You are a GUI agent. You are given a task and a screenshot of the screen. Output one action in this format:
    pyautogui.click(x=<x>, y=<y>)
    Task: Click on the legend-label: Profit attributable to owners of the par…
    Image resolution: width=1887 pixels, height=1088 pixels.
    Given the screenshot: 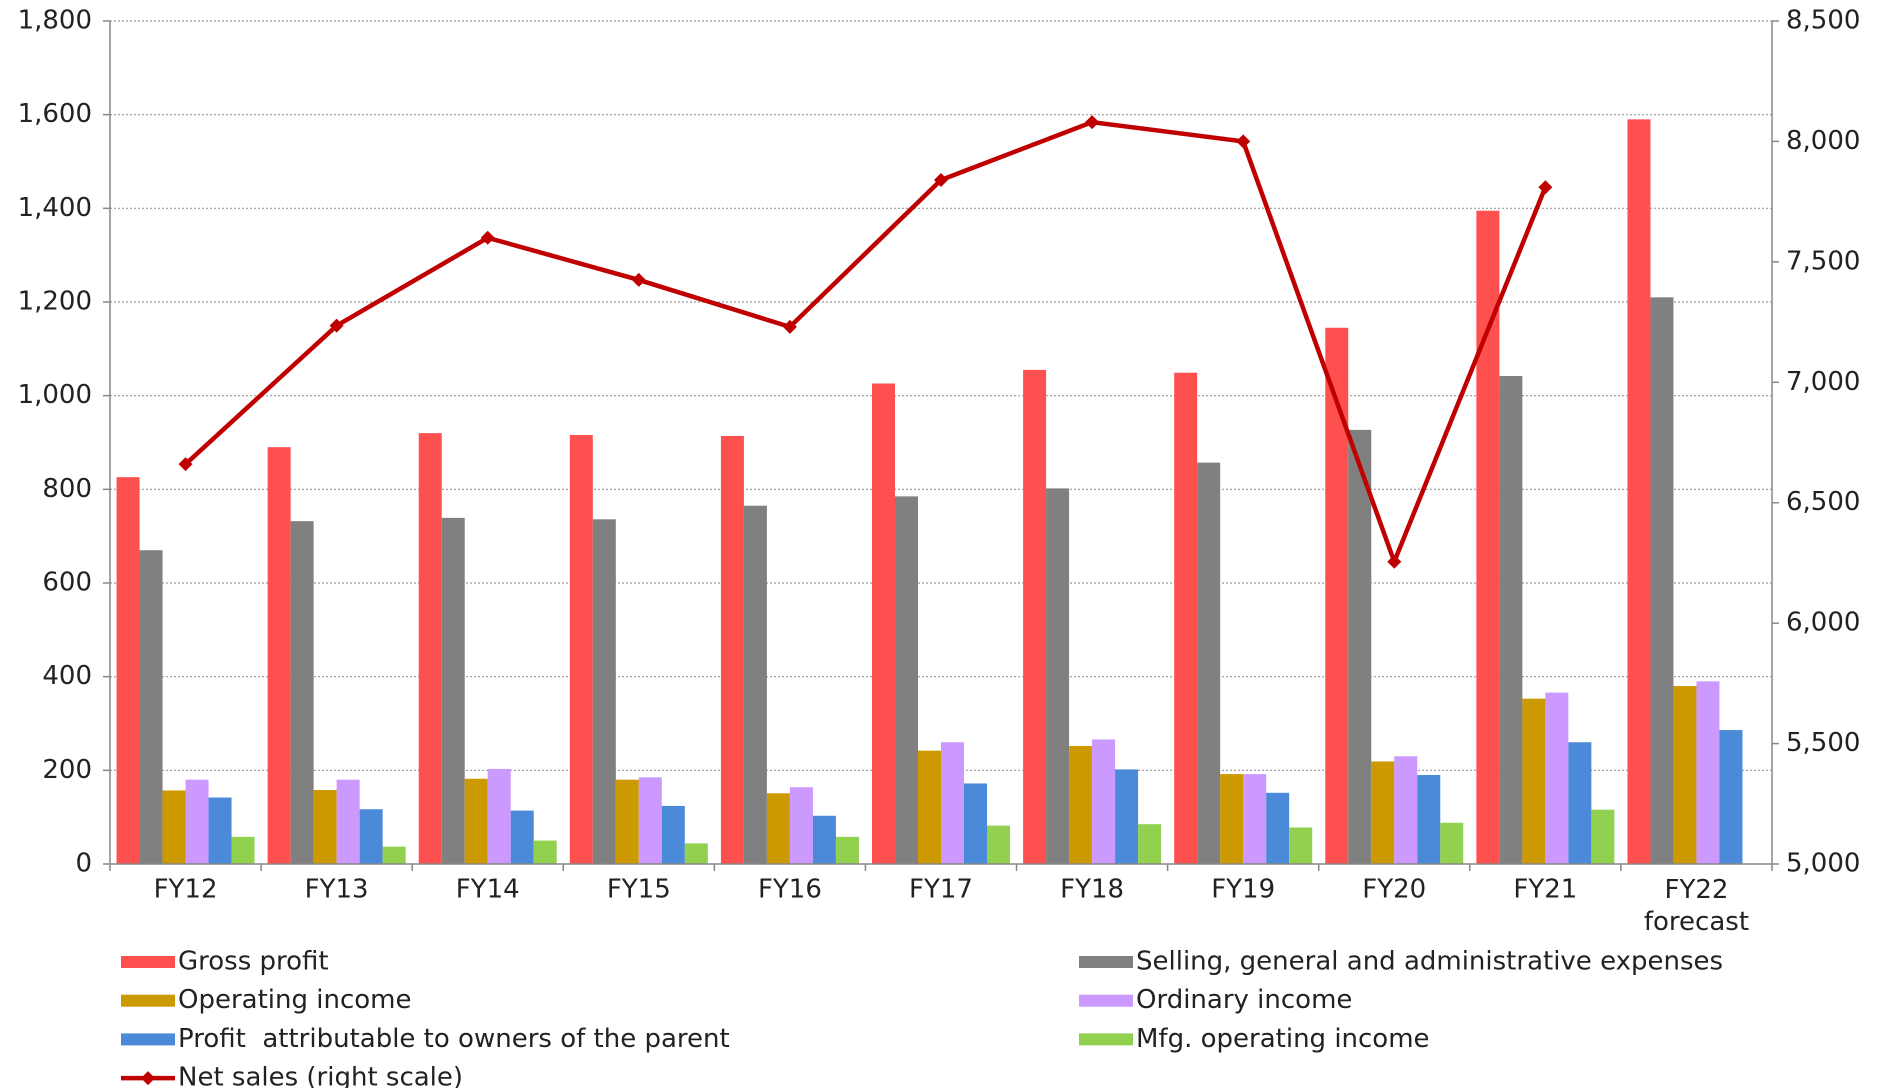 What is the action you would take?
    pyautogui.click(x=454, y=1039)
    